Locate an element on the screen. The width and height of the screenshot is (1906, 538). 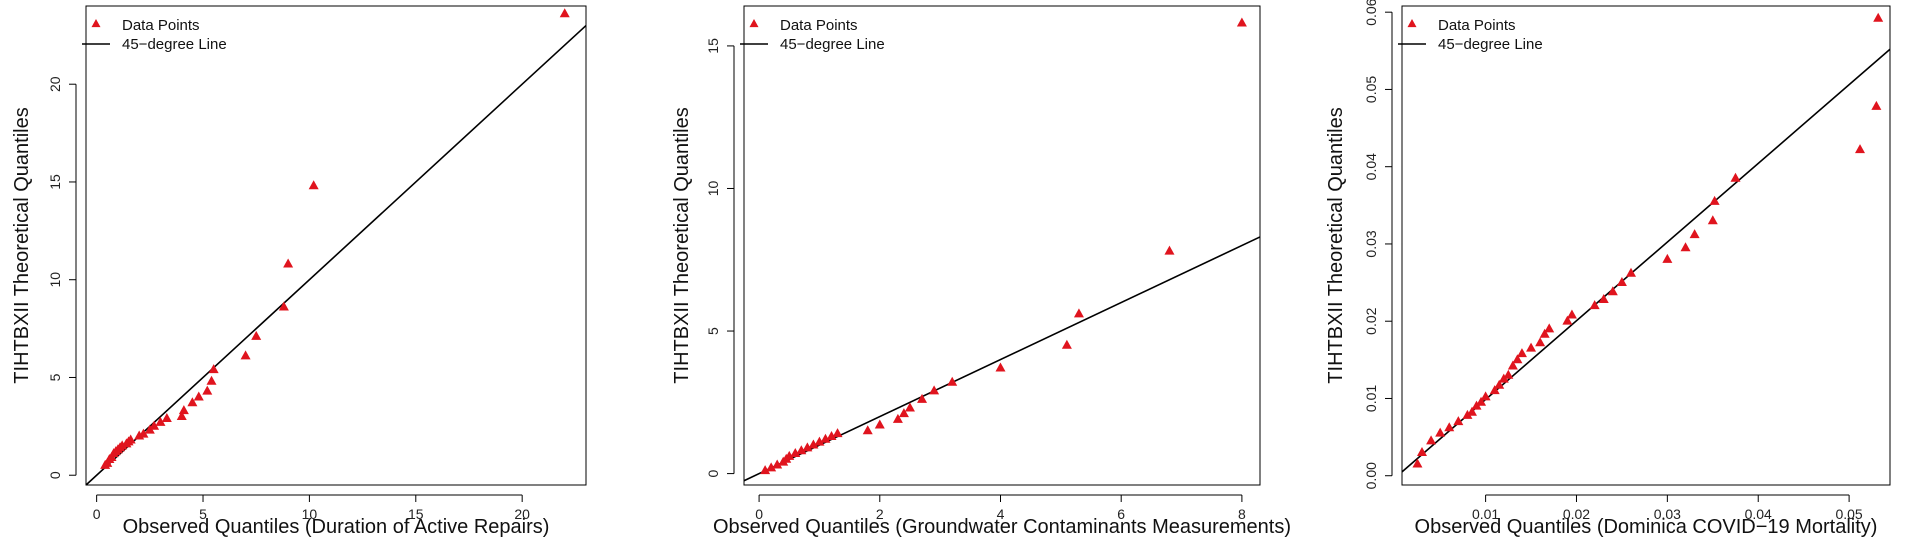
x-tick-label: 10 is located at coordinates (310, 514).